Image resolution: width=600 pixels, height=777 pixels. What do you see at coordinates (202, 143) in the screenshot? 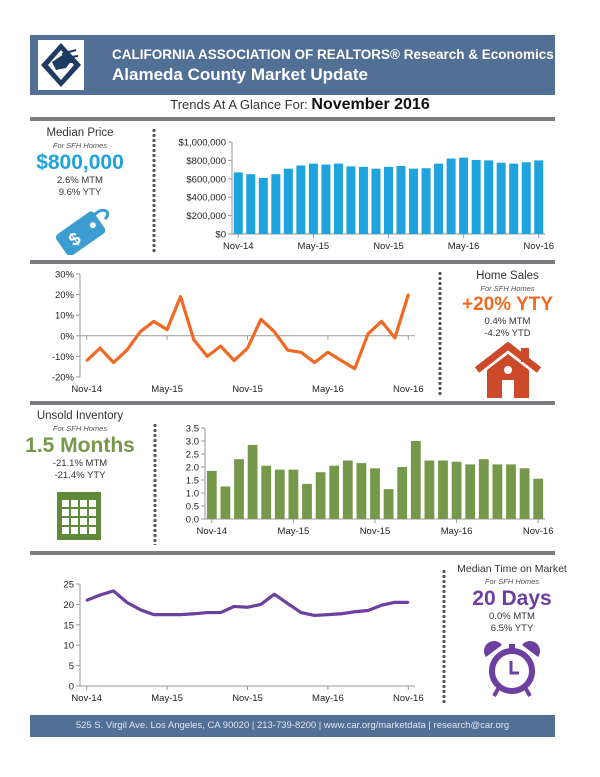
I see `y-tick-label: $1,000,000` at bounding box center [202, 143].